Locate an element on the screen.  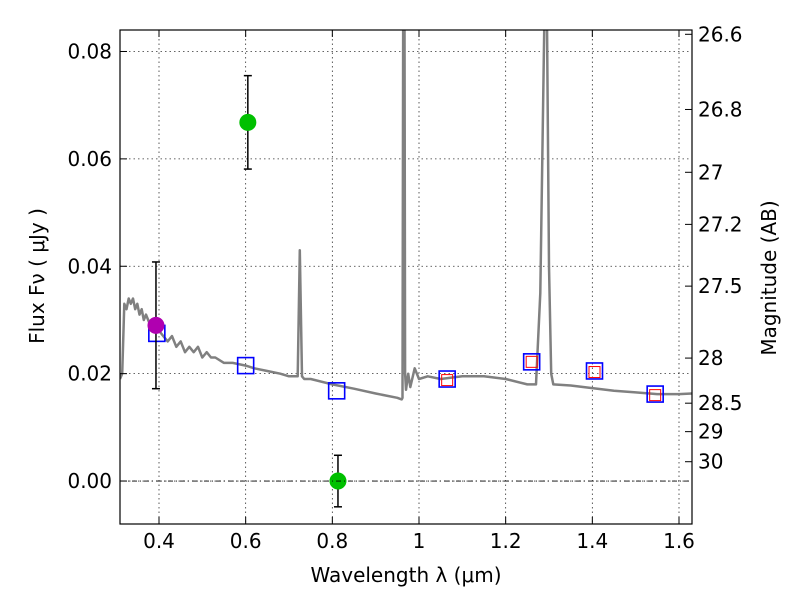
y2-tick-label: 30 is located at coordinates (710, 462).